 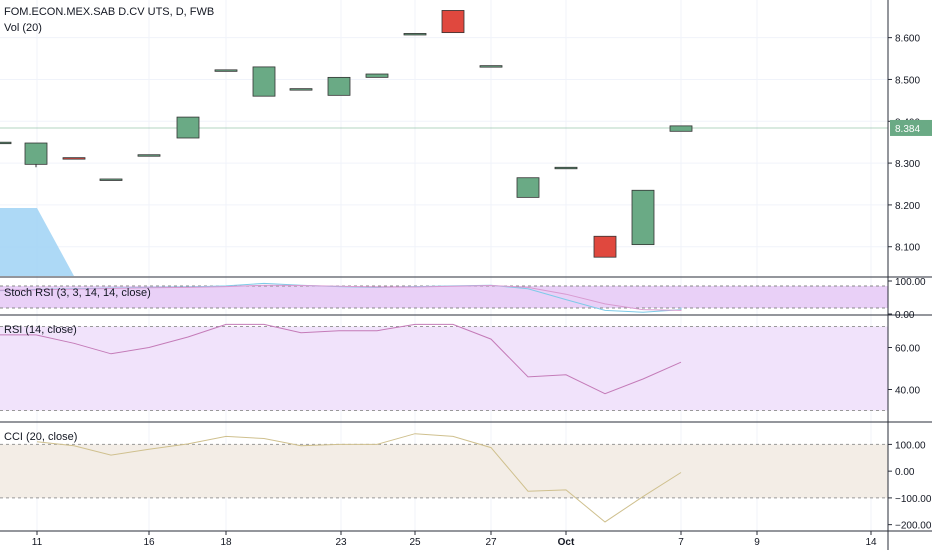 What do you see at coordinates (37, 542) in the screenshot?
I see `x-tick-label: 11` at bounding box center [37, 542].